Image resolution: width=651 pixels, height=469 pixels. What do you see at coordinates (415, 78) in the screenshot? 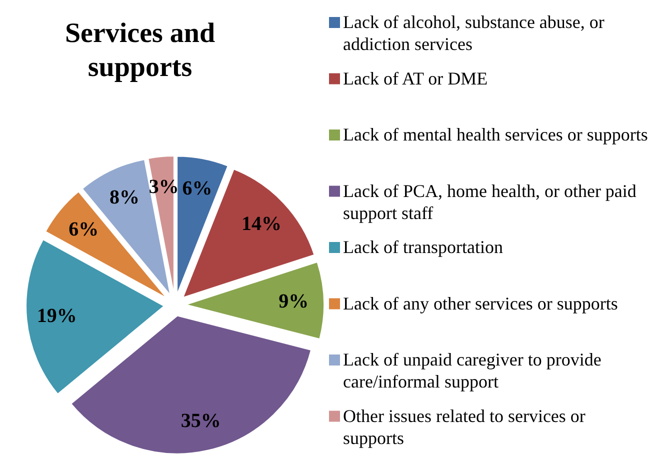
I see `legend-label: Lack of AT or DME` at bounding box center [415, 78].